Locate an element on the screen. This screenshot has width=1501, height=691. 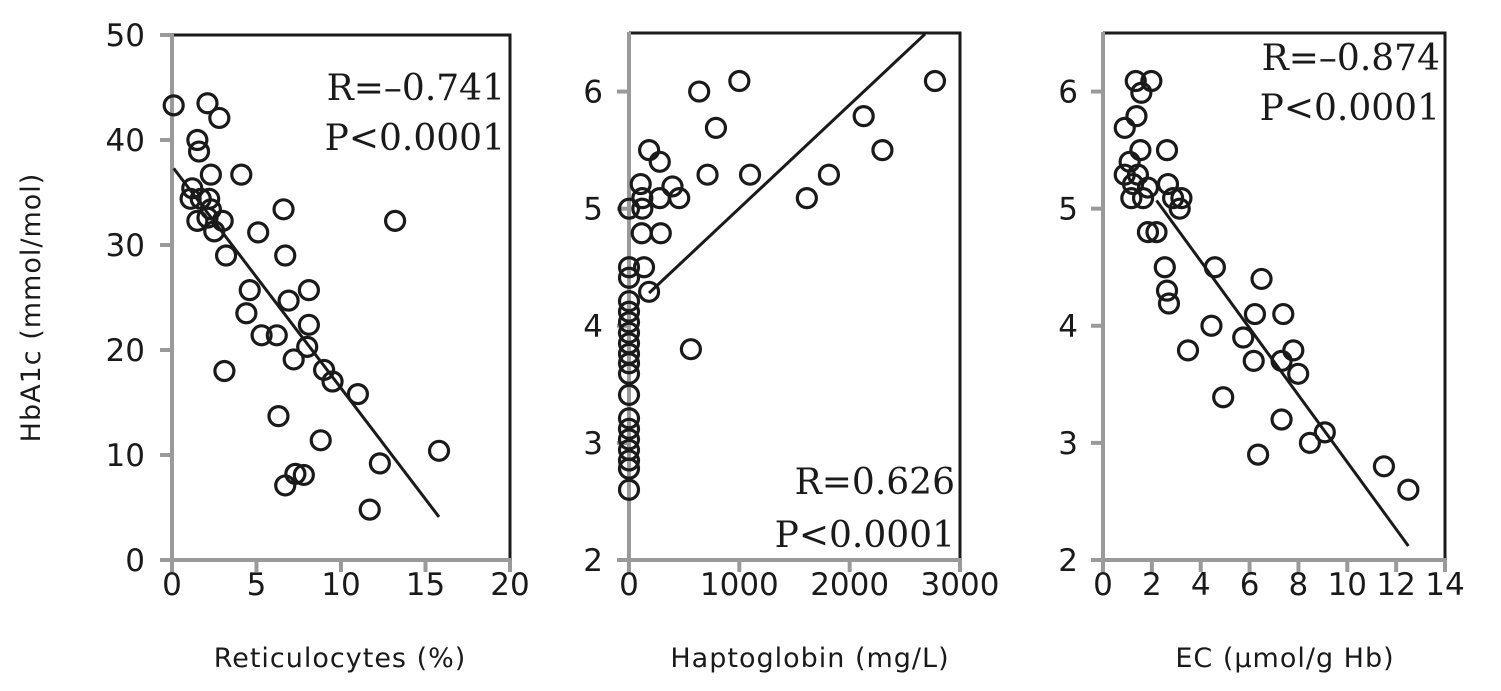
x-tick-label: 12 is located at coordinates (1395, 585).